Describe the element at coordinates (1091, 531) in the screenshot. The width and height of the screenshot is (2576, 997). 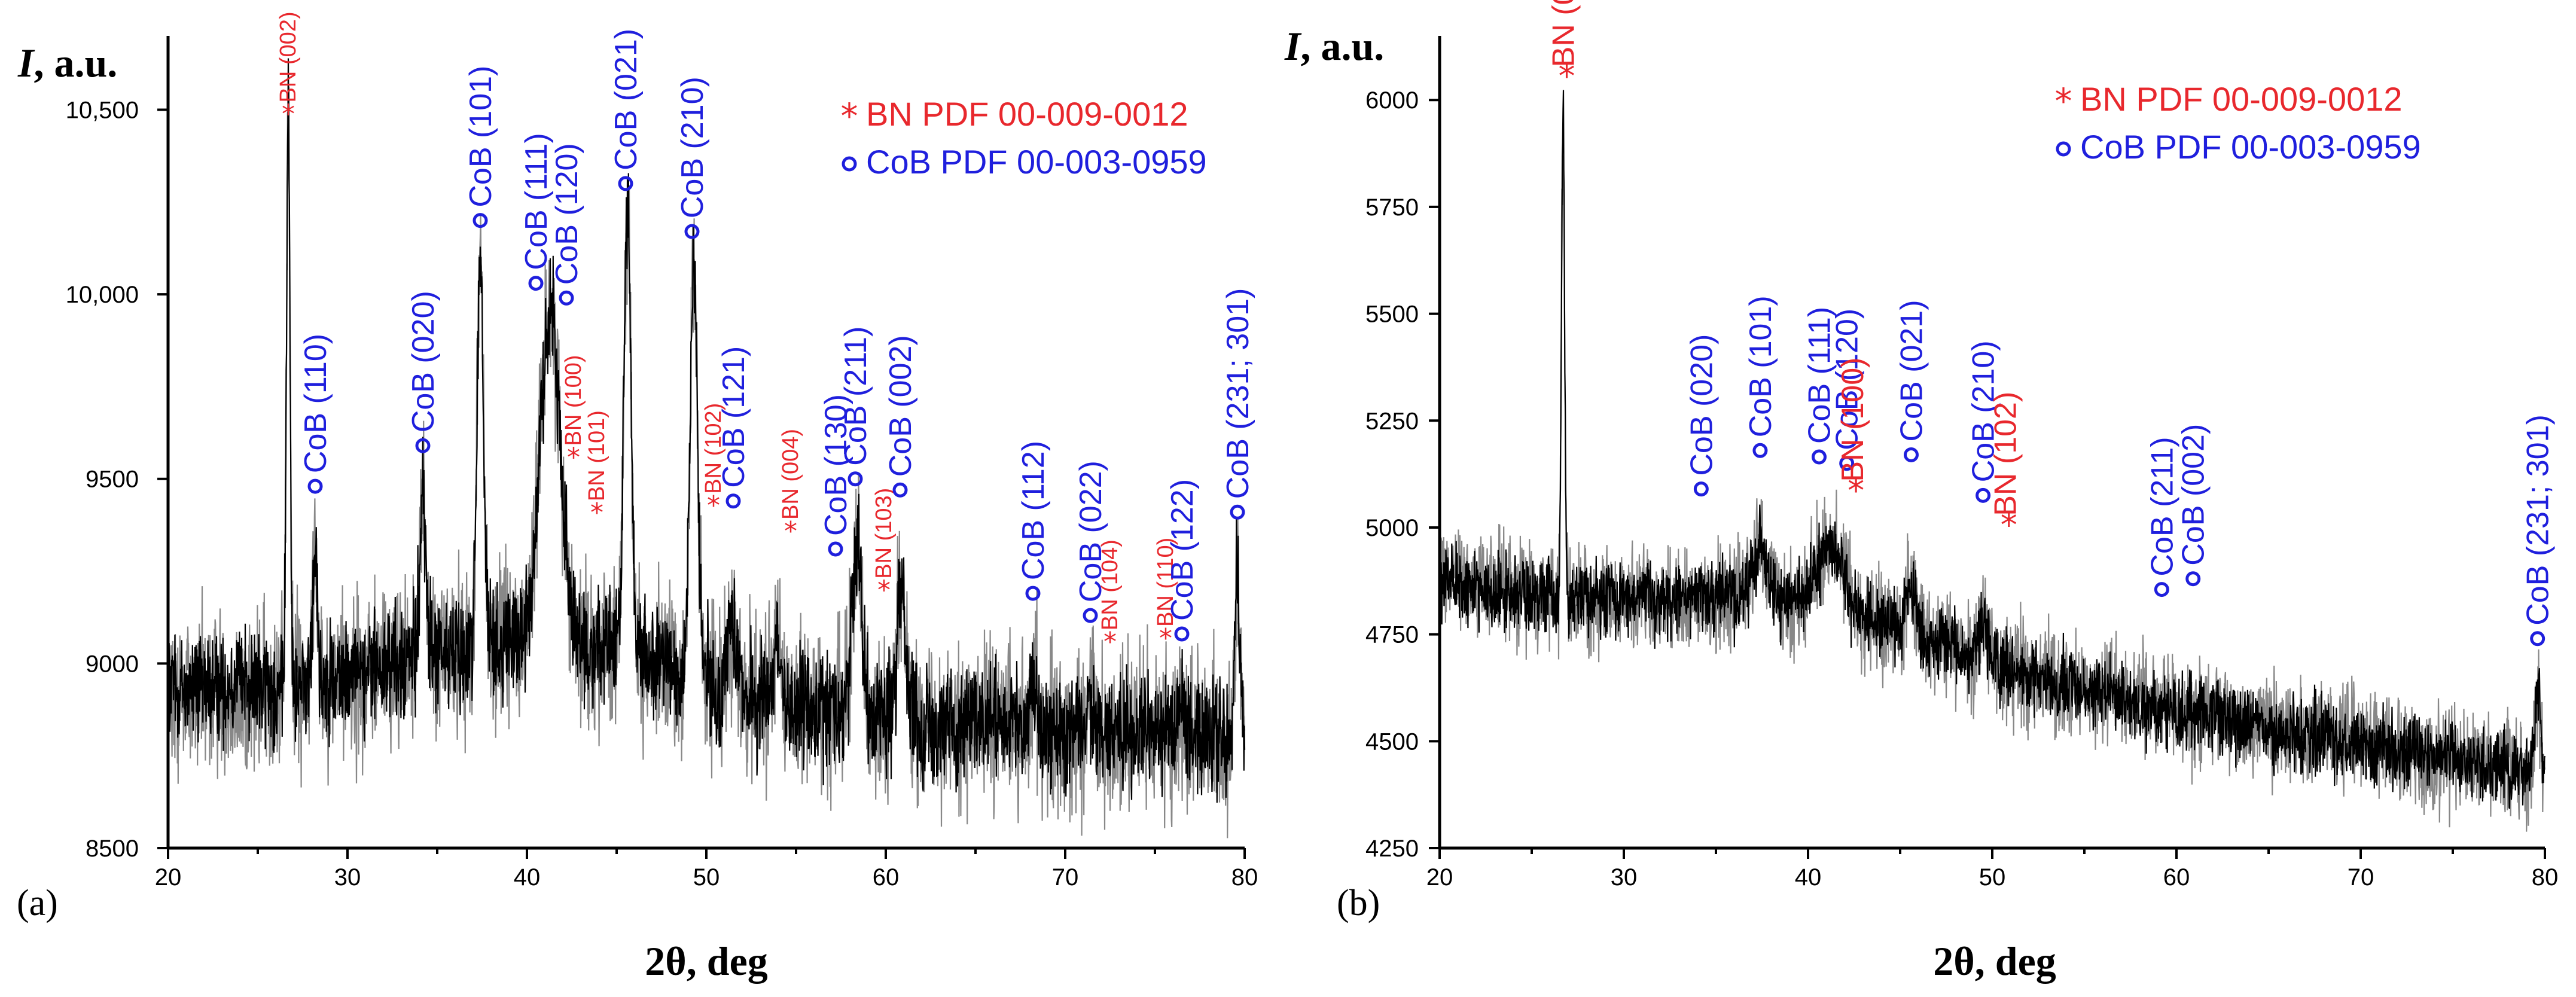
I see `peak-label: CoB (022)` at that location.